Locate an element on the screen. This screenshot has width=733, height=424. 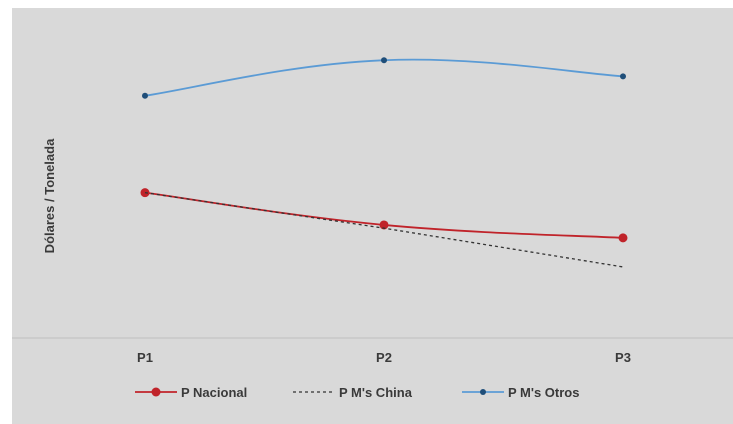
legend-label: P M's China is located at coordinates (376, 392).